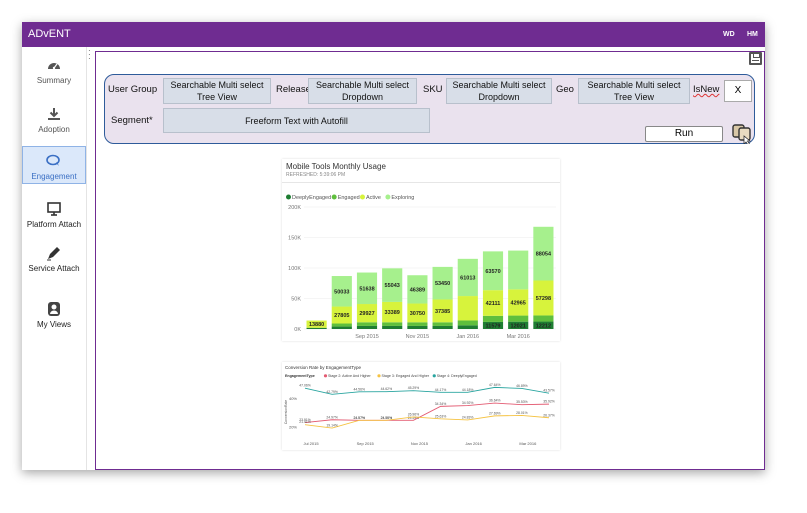 Image resolution: width=807 pixels, height=513 pixels. What do you see at coordinates (366, 289) in the screenshot?
I see `bar-value-label: 51638` at bounding box center [366, 289].